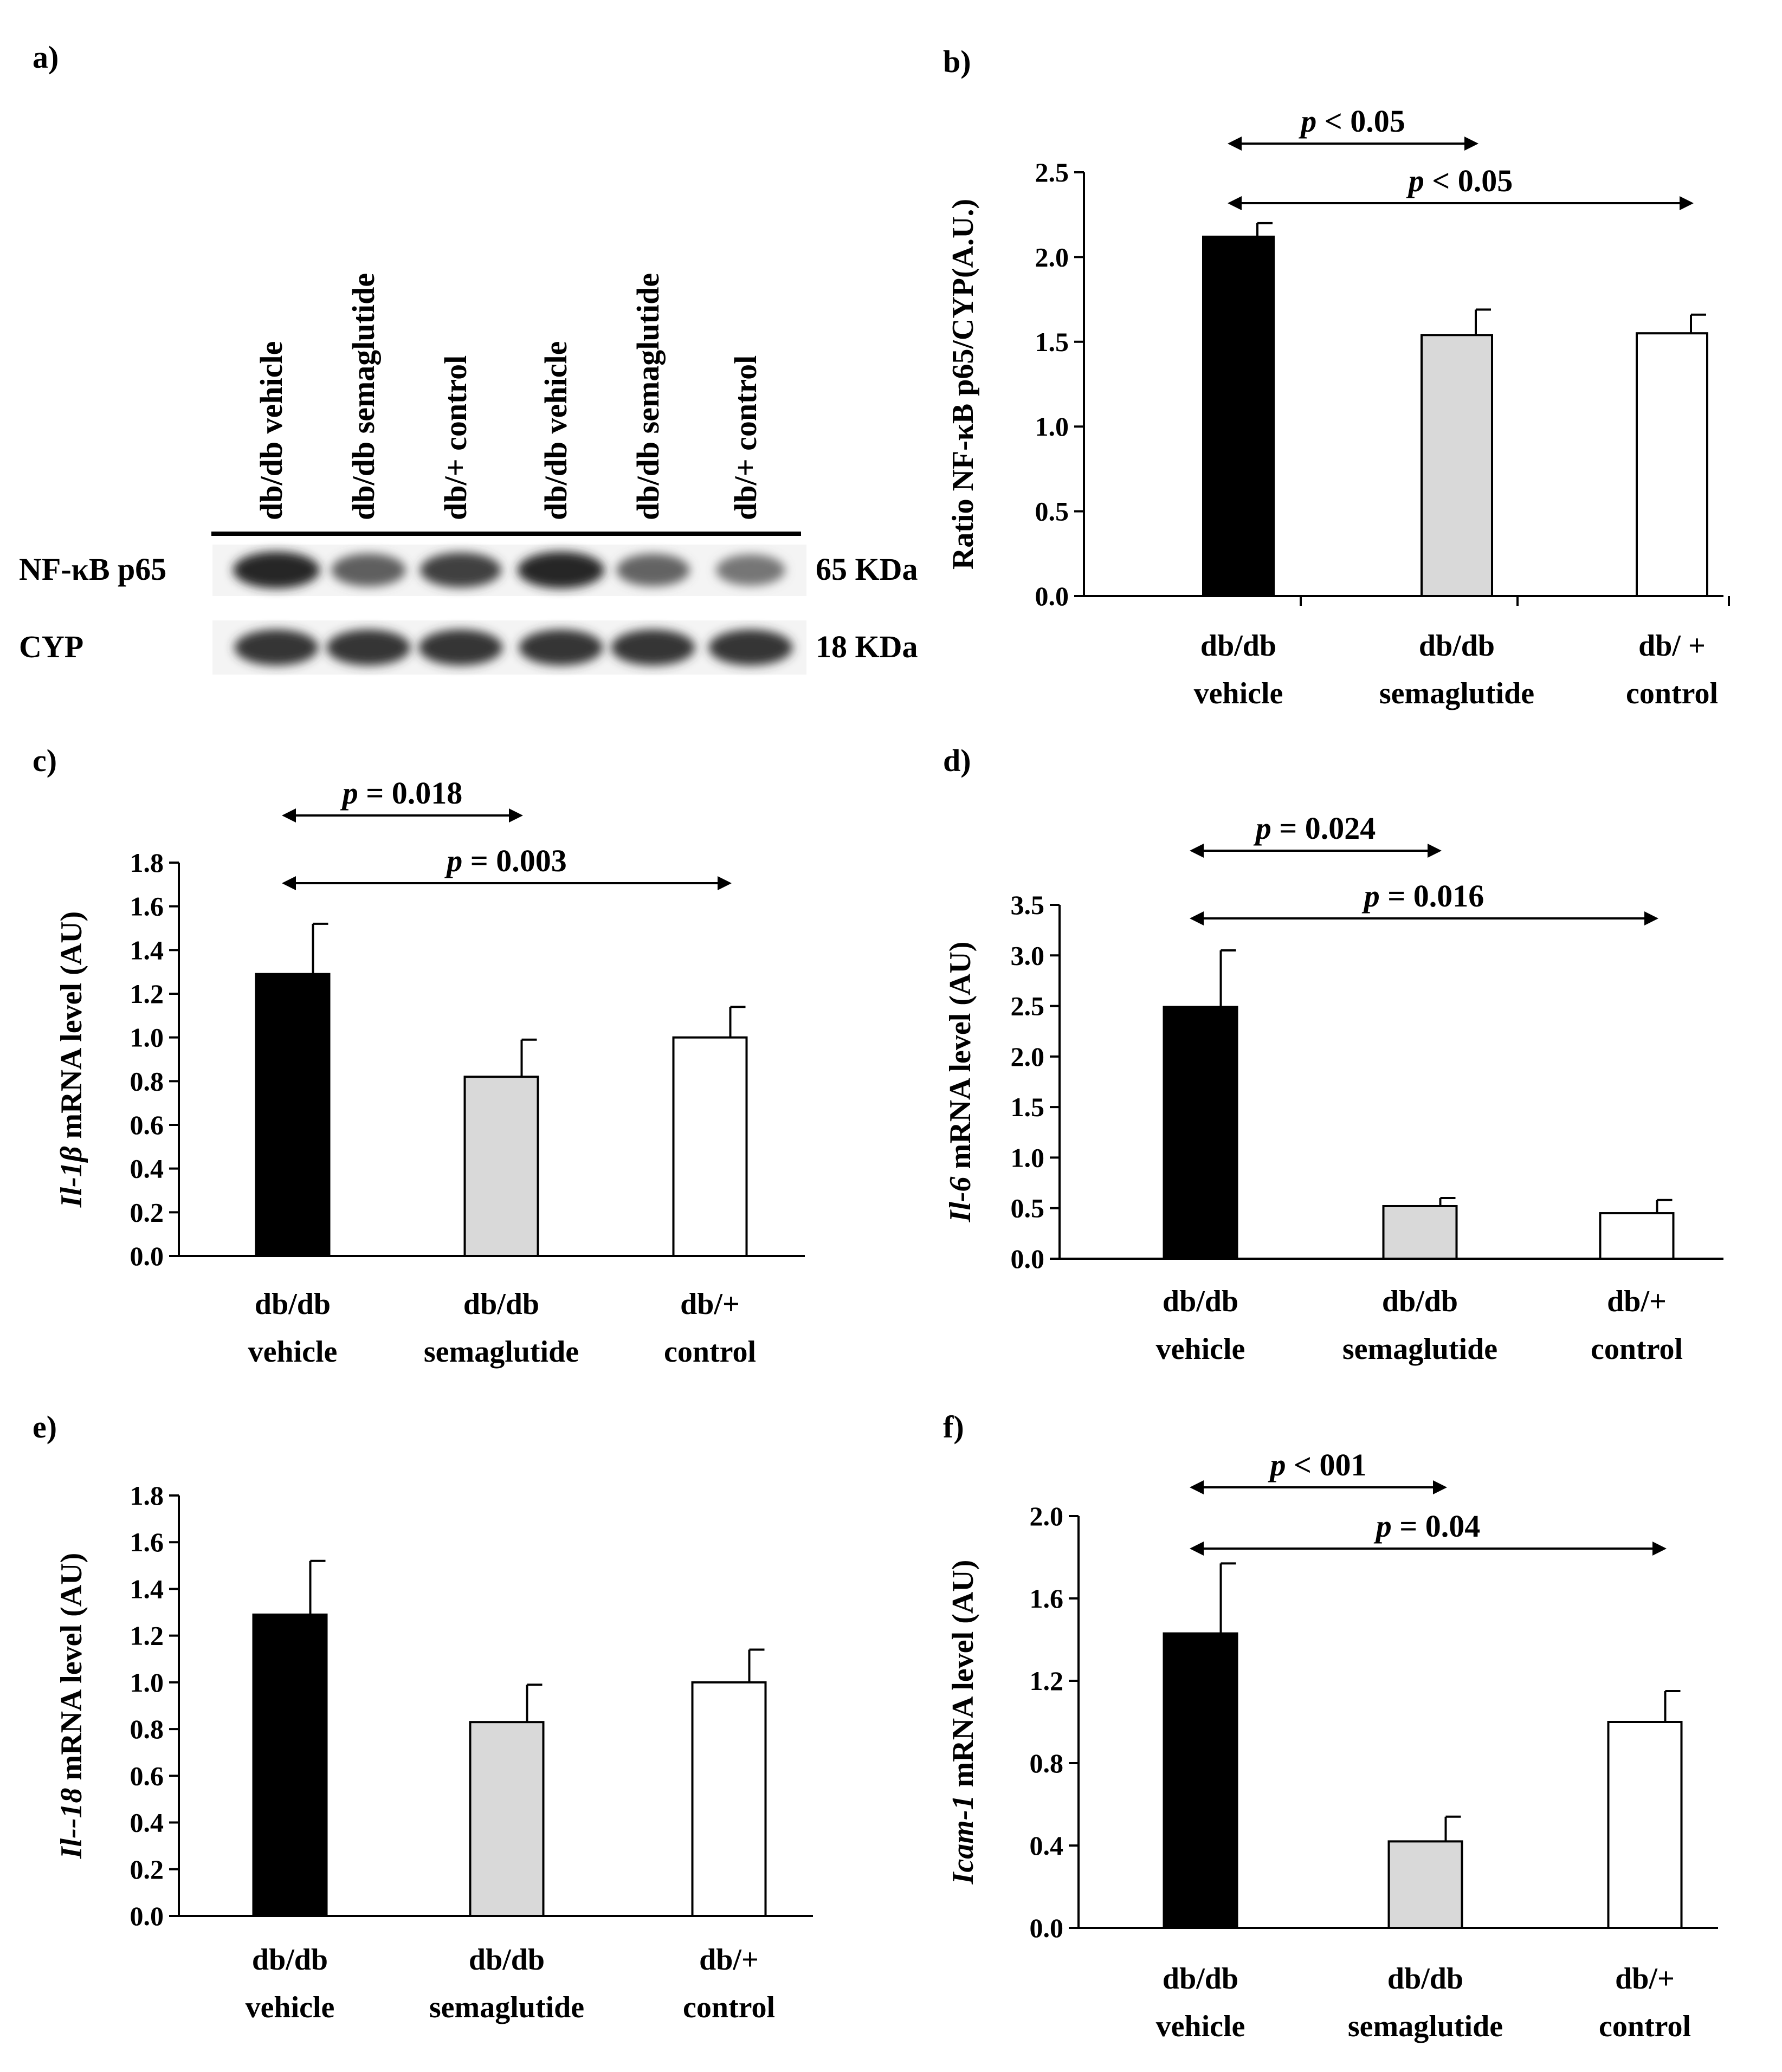 This screenshot has height=2072, width=1782. Describe the element at coordinates (710, 1304) in the screenshot. I see `category-label: db/+` at that location.